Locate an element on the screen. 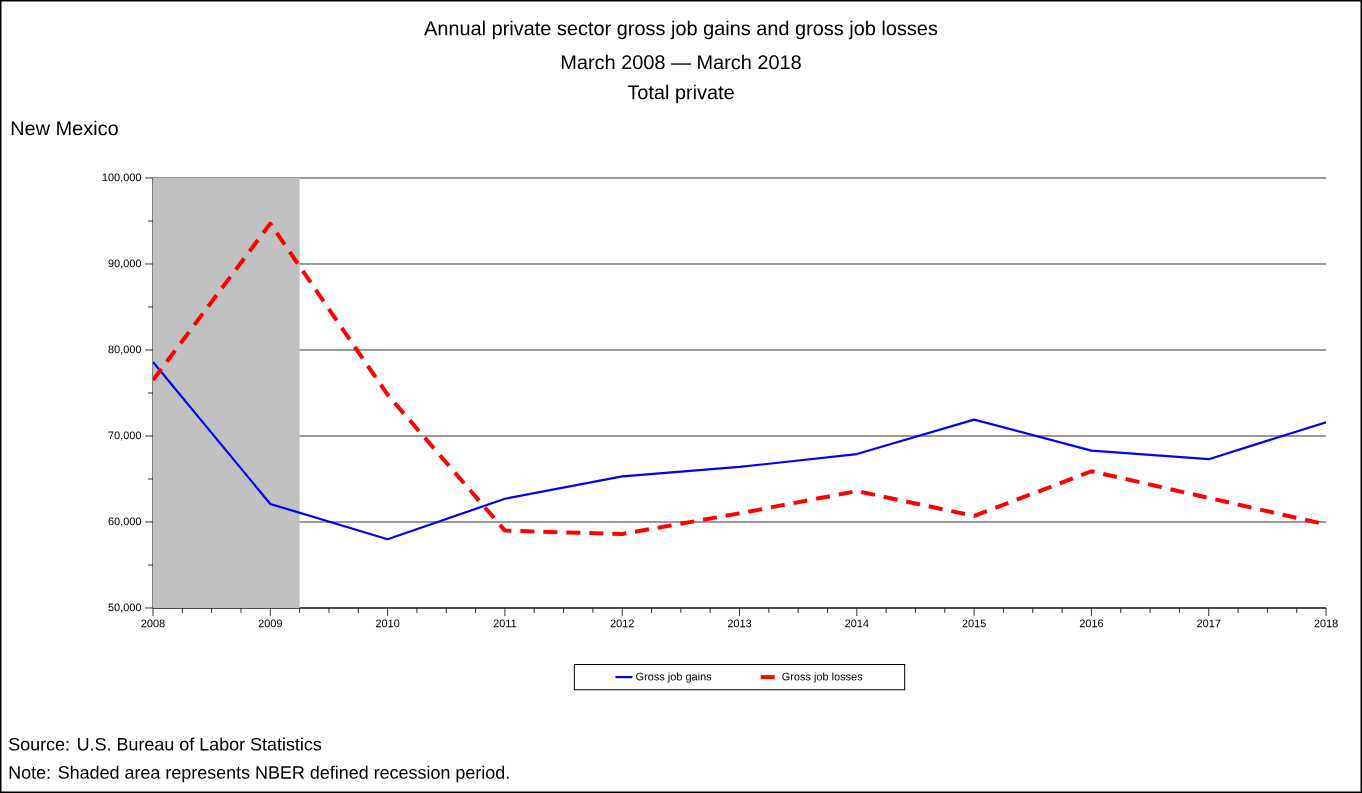  legend-label: Gross job gains is located at coordinates (674, 677).